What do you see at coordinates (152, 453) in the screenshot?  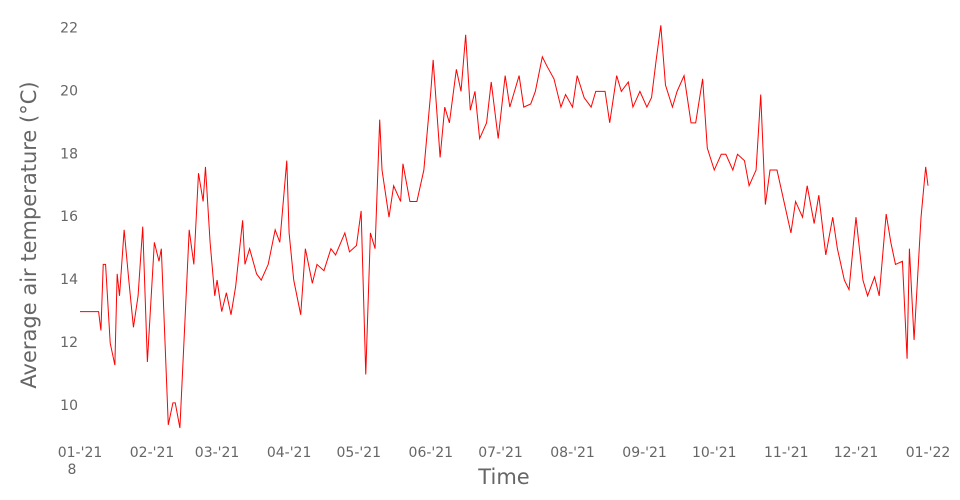 I see `x-tick-label: 02-'21` at bounding box center [152, 453].